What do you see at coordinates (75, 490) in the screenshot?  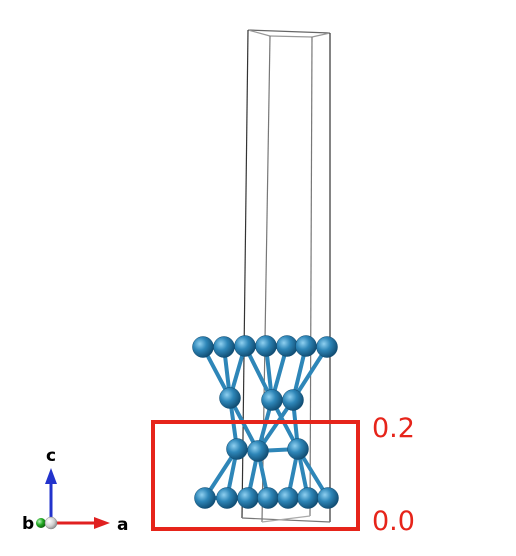 I see `axis-triad: c b a` at bounding box center [75, 490].